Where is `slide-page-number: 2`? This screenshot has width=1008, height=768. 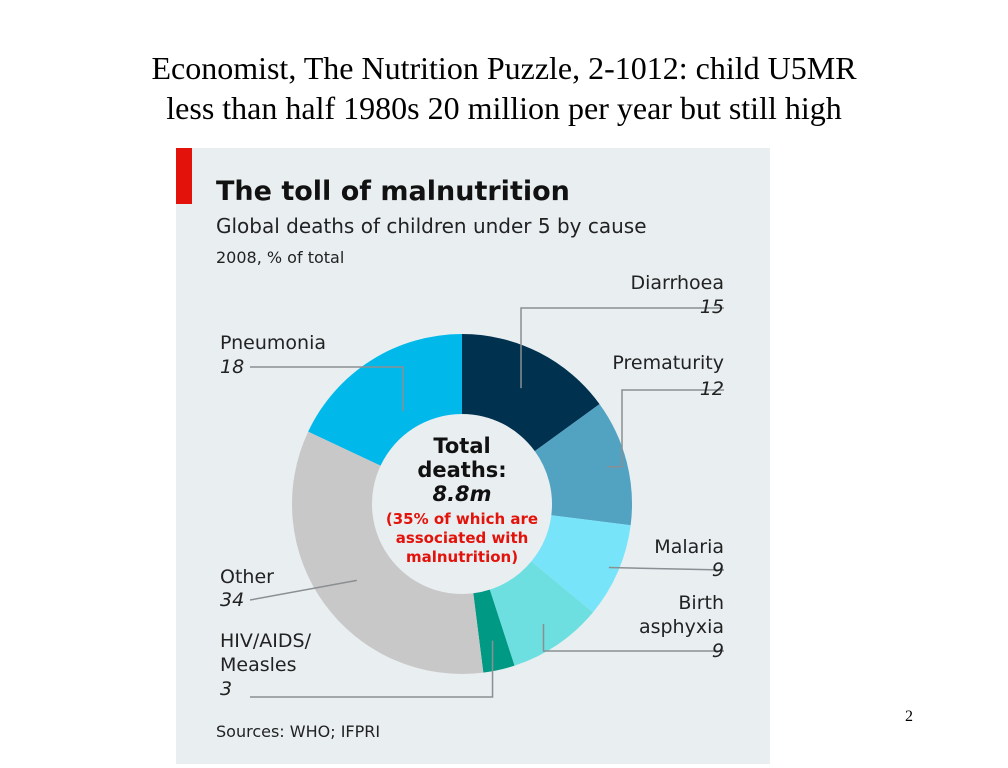 slide-page-number: 2 is located at coordinates (909, 716).